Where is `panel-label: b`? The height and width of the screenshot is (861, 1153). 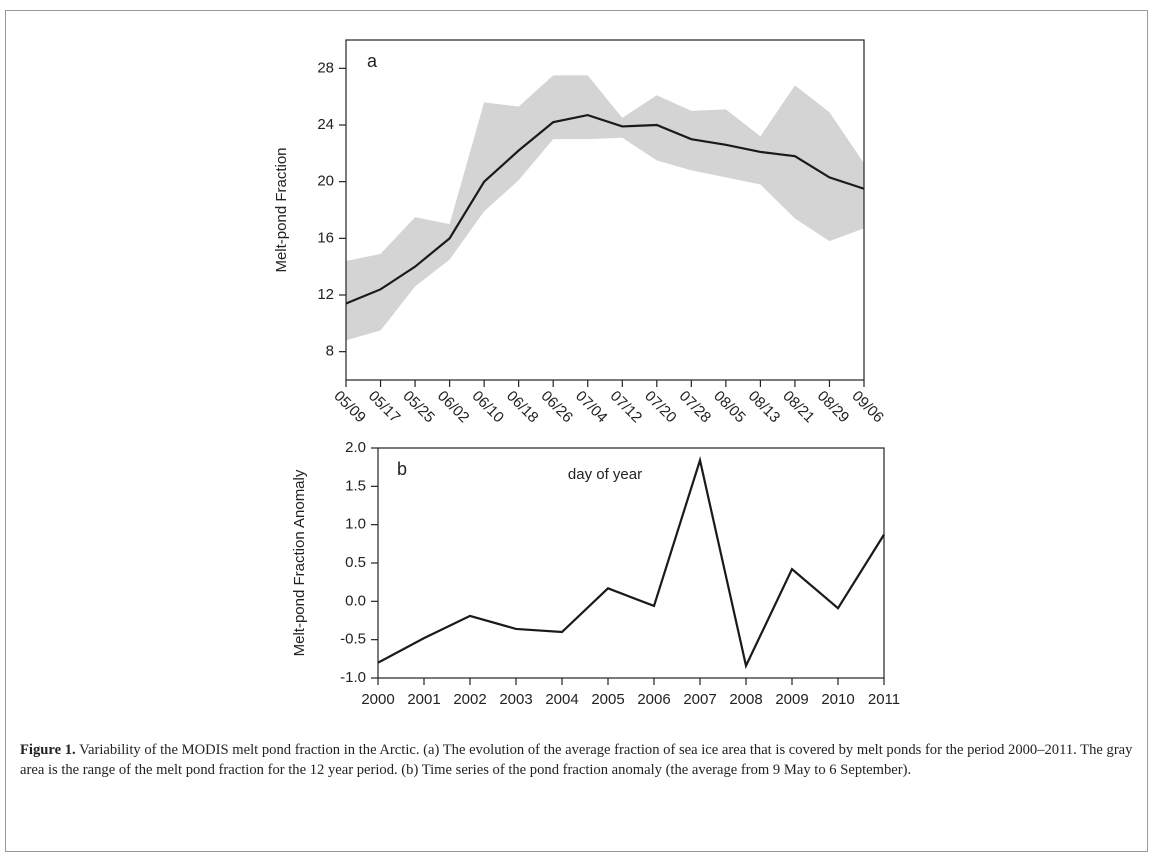 panel-label: b is located at coordinates (402, 469).